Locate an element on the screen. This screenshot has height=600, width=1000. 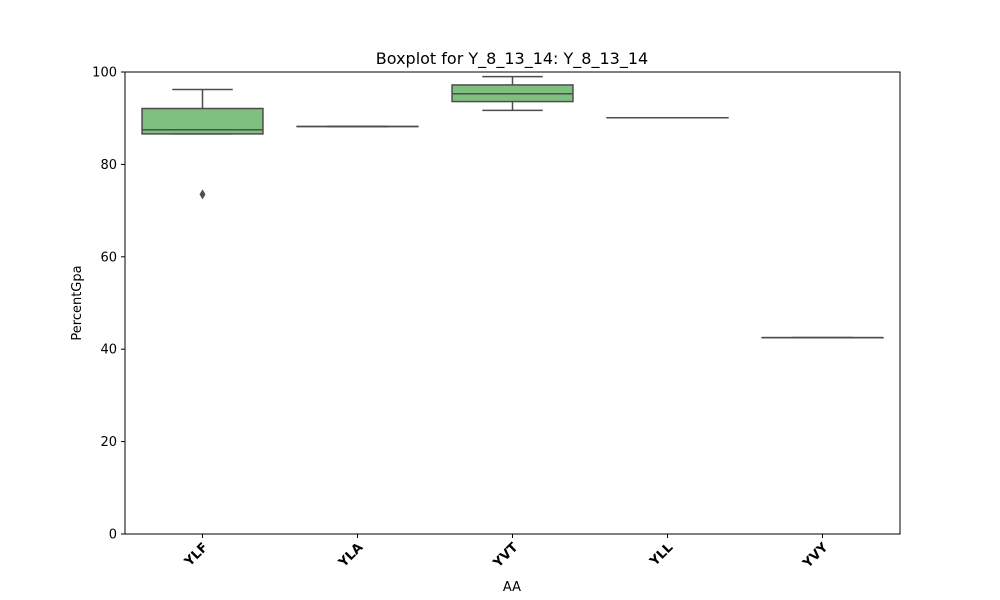
y-axis-label: PercentGpa is located at coordinates (77, 302).